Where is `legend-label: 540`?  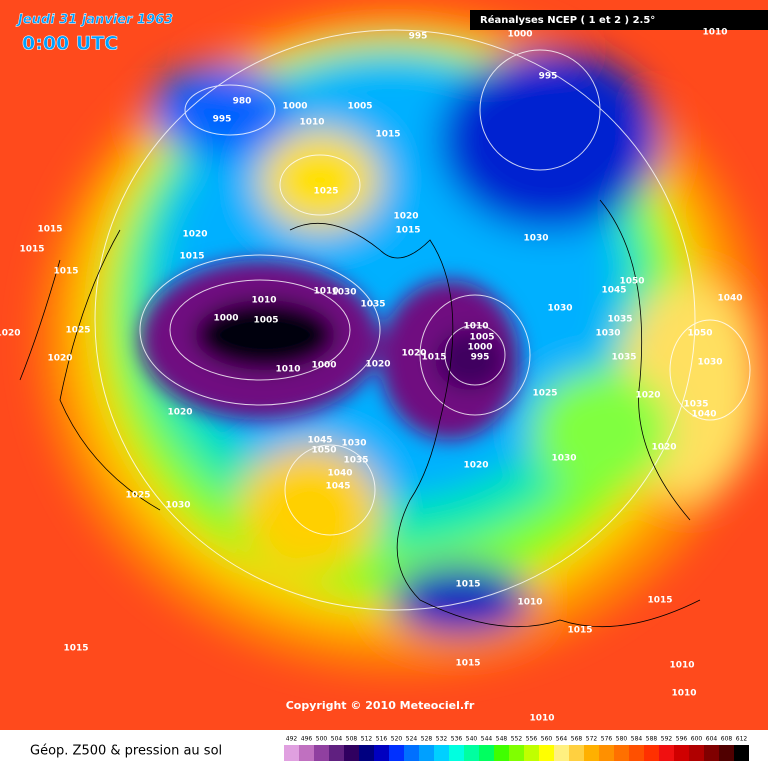 legend-label: 540 is located at coordinates (472, 739).